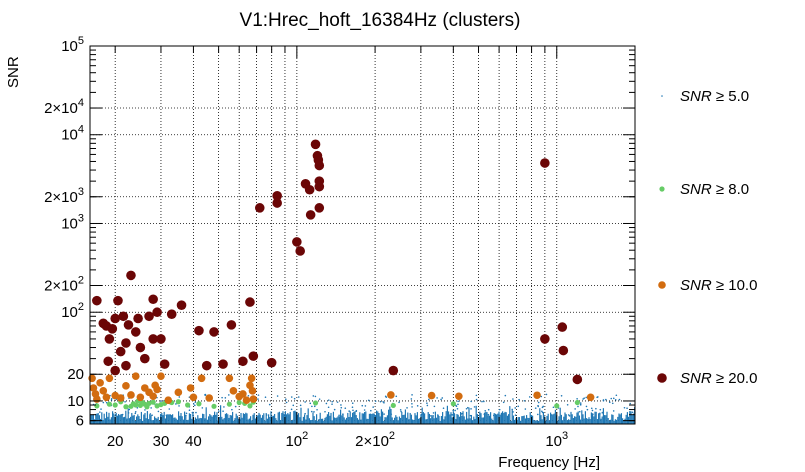 The image size is (805, 472). Describe the element at coordinates (705, 96) in the screenshot. I see `legend-item: SNR ≥ 5.0` at that location.